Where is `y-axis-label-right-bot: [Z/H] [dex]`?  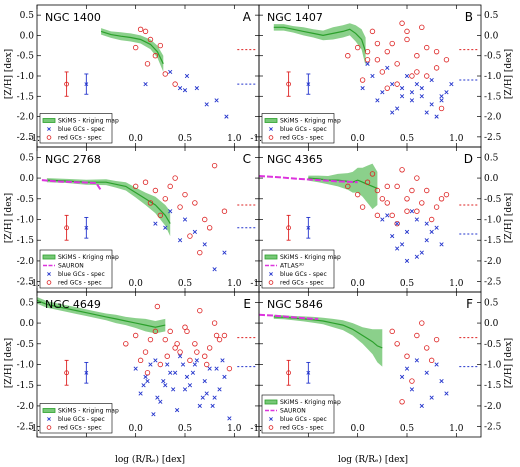
y-axis-label-right-bot: [Z/H] [dex] is located at coordinates (509, 363).